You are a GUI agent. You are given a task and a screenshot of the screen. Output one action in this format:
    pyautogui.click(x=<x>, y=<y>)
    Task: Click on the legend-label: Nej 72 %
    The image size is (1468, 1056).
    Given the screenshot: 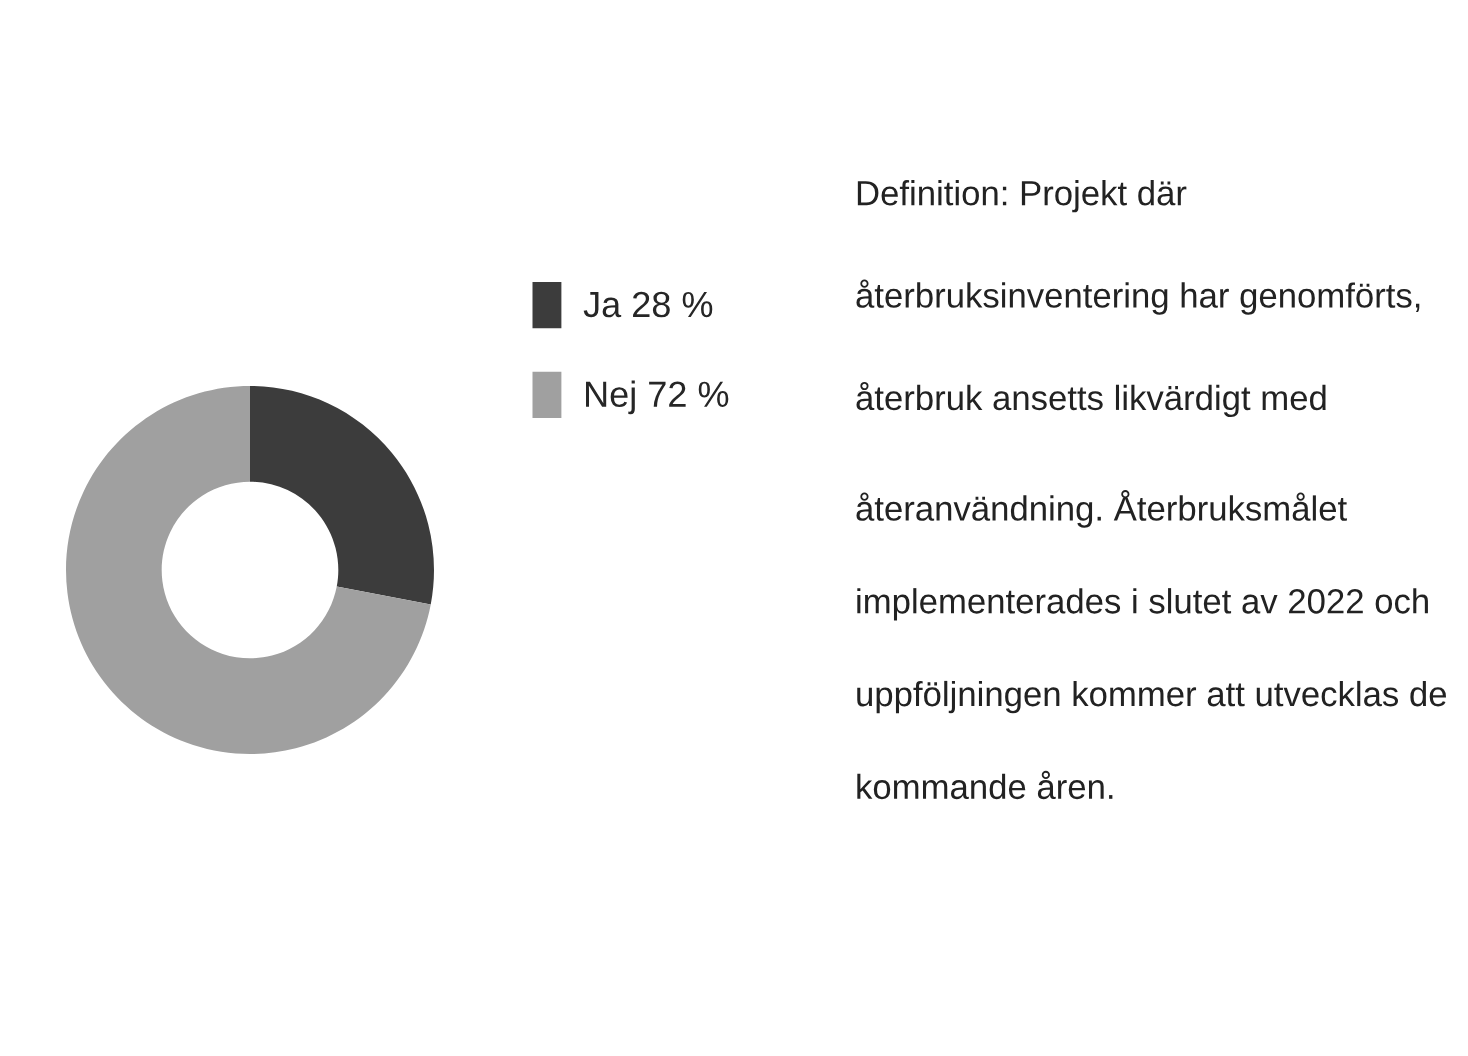 What is the action you would take?
    pyautogui.click(x=657, y=397)
    